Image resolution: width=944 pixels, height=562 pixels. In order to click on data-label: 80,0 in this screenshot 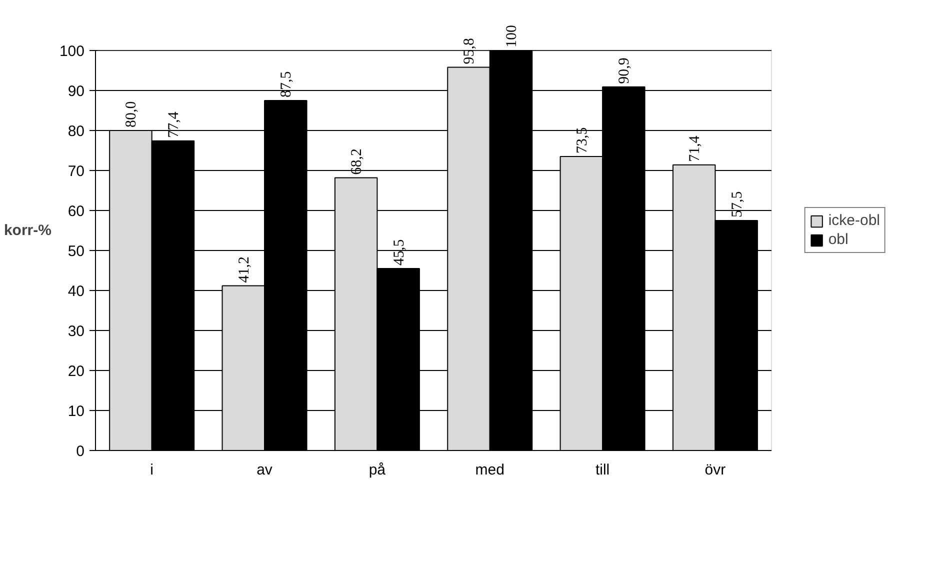, I will do `click(132, 114)`.